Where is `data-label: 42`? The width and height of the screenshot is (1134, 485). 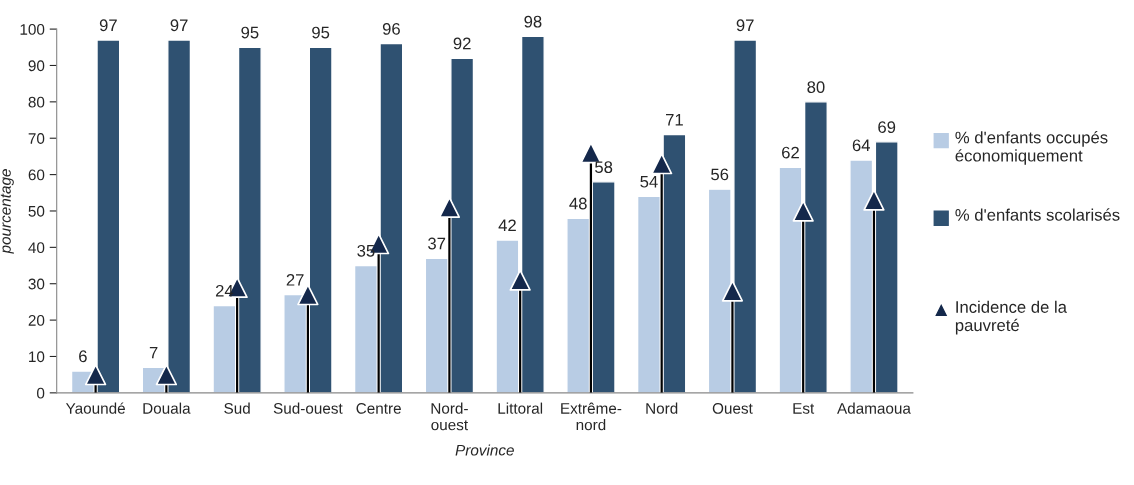
data-label: 42 is located at coordinates (507, 225).